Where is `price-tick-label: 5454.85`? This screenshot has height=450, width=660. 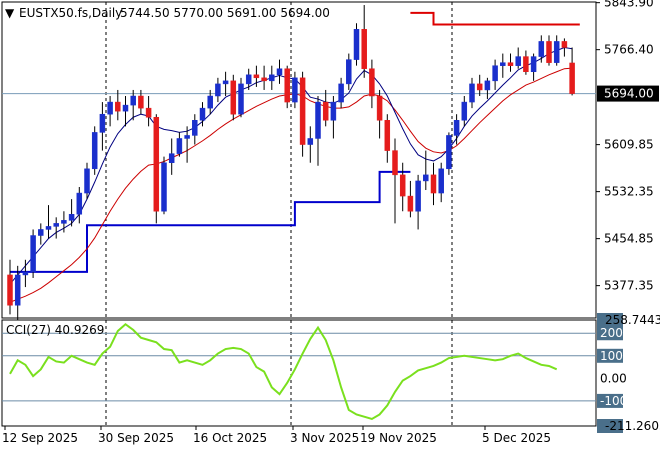
price-tick-label: 5454.85 is located at coordinates (629, 239).